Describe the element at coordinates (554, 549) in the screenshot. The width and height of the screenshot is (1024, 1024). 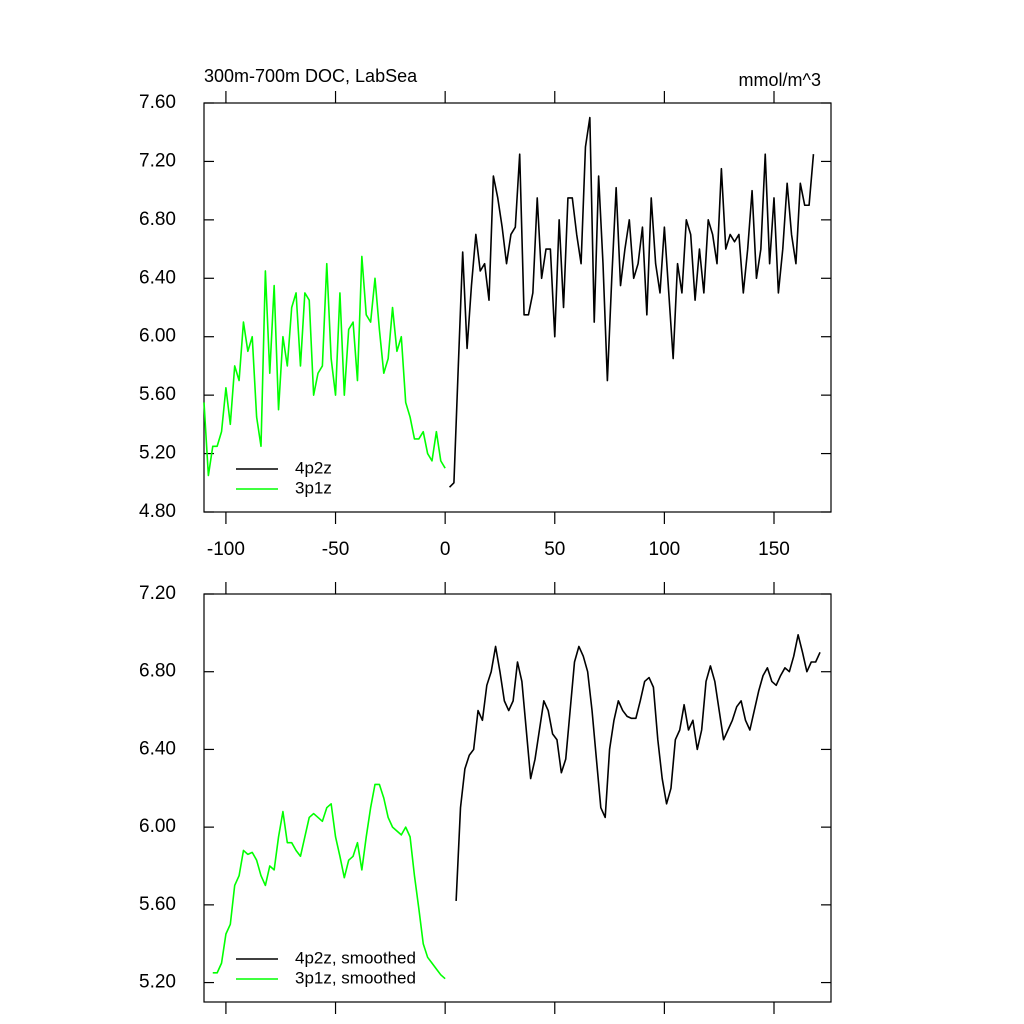
I see `x-tick-label: 50` at that location.